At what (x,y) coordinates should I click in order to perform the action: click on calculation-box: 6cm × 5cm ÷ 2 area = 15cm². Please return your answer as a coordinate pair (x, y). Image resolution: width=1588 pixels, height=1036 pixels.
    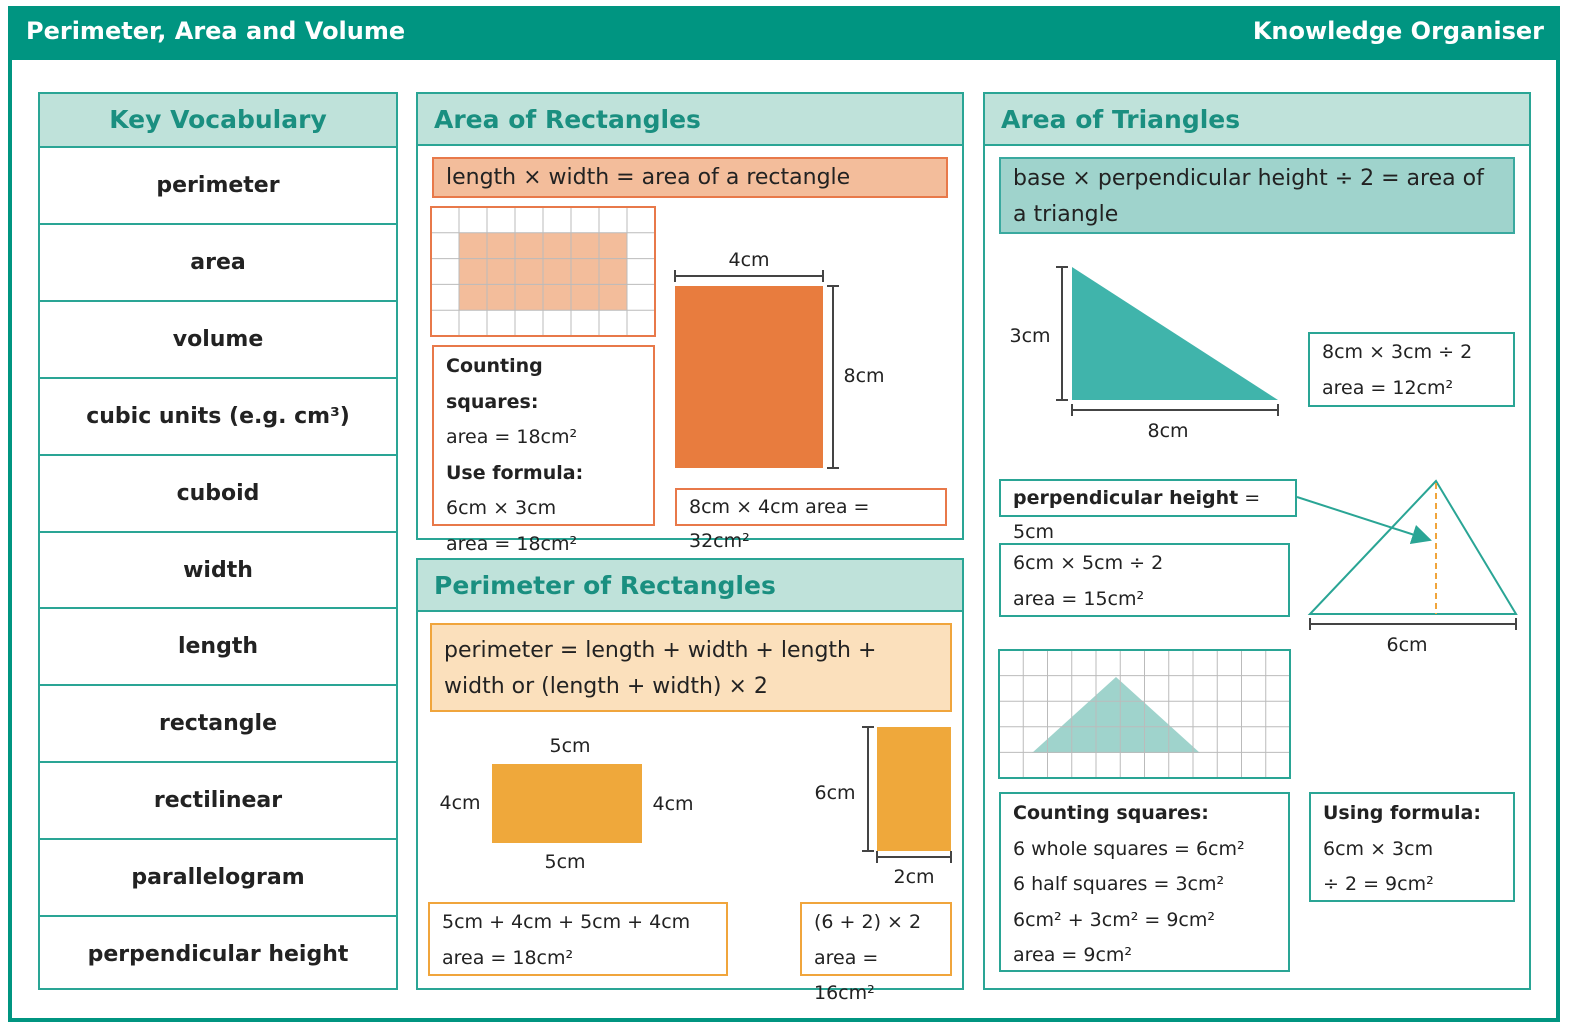
    Looking at the image, I should click on (1144, 580).